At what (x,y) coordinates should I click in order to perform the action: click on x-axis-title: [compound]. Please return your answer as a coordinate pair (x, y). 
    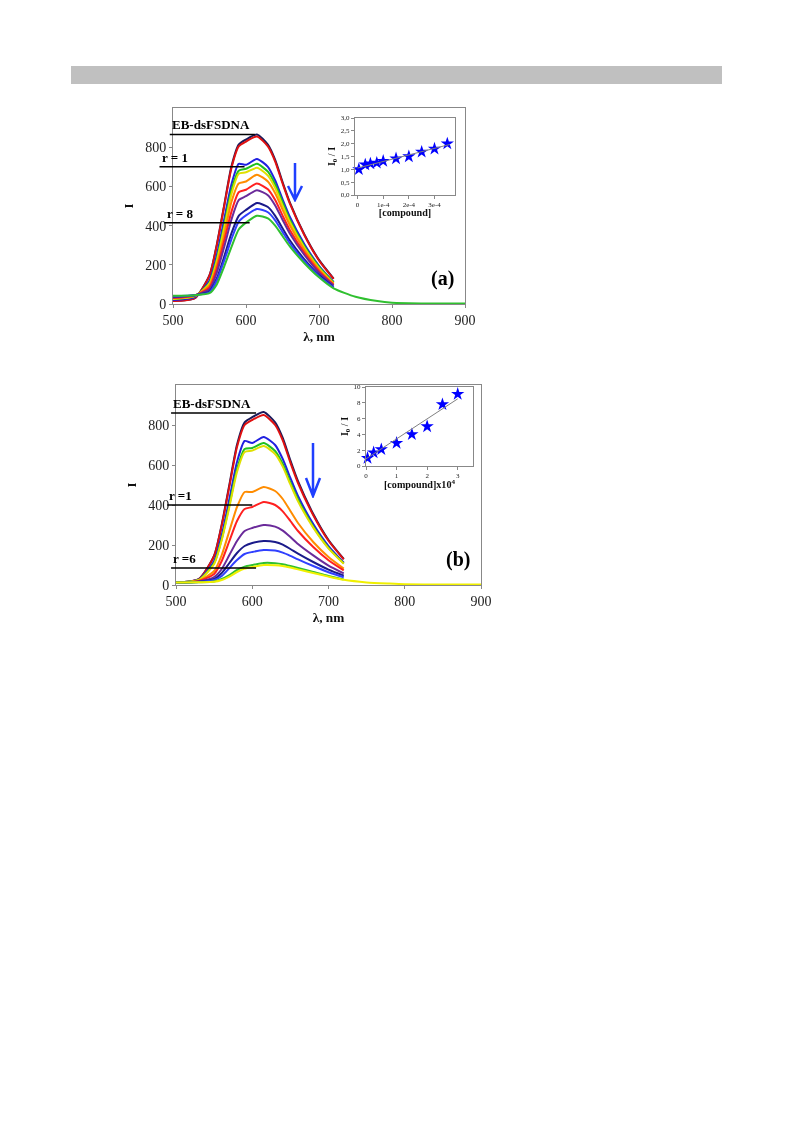
    Looking at the image, I should click on (405, 212).